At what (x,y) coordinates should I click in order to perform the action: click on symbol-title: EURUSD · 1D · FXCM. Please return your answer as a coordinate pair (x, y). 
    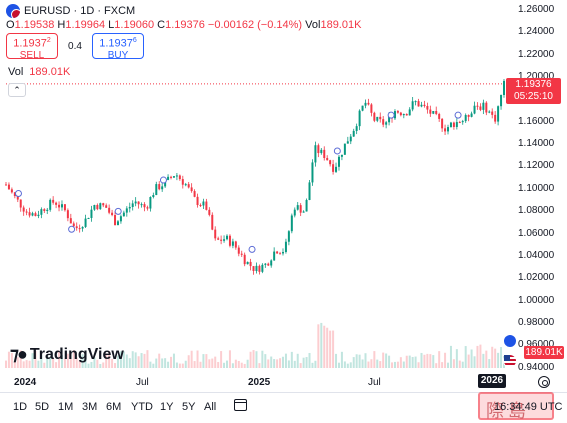
    Looking at the image, I should click on (80, 11).